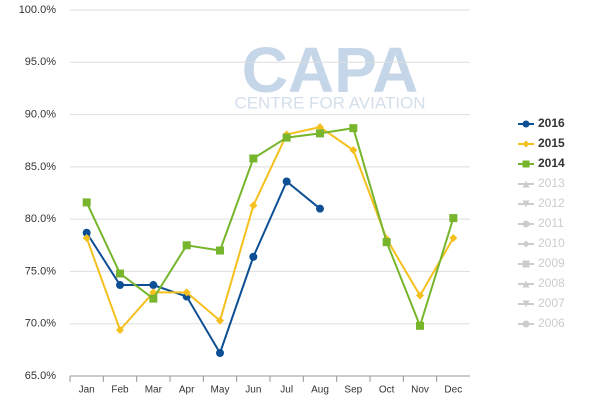  What do you see at coordinates (329, 102) in the screenshot?
I see `watermark-subtitle: CENTRE FOR AVIATION` at bounding box center [329, 102].